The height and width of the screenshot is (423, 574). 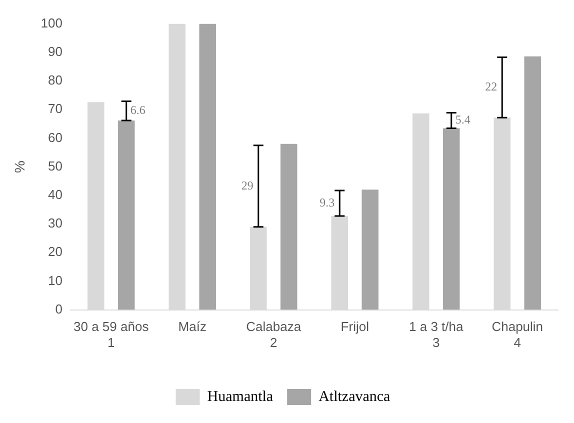 I want to click on x-tick-label: Maíz, so click(x=192, y=326).